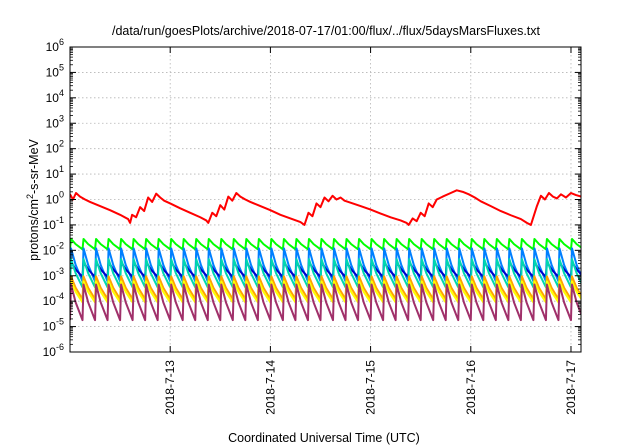 The height and width of the screenshot is (448, 640). I want to click on y-tick-label: 10¹, so click(55, 172).